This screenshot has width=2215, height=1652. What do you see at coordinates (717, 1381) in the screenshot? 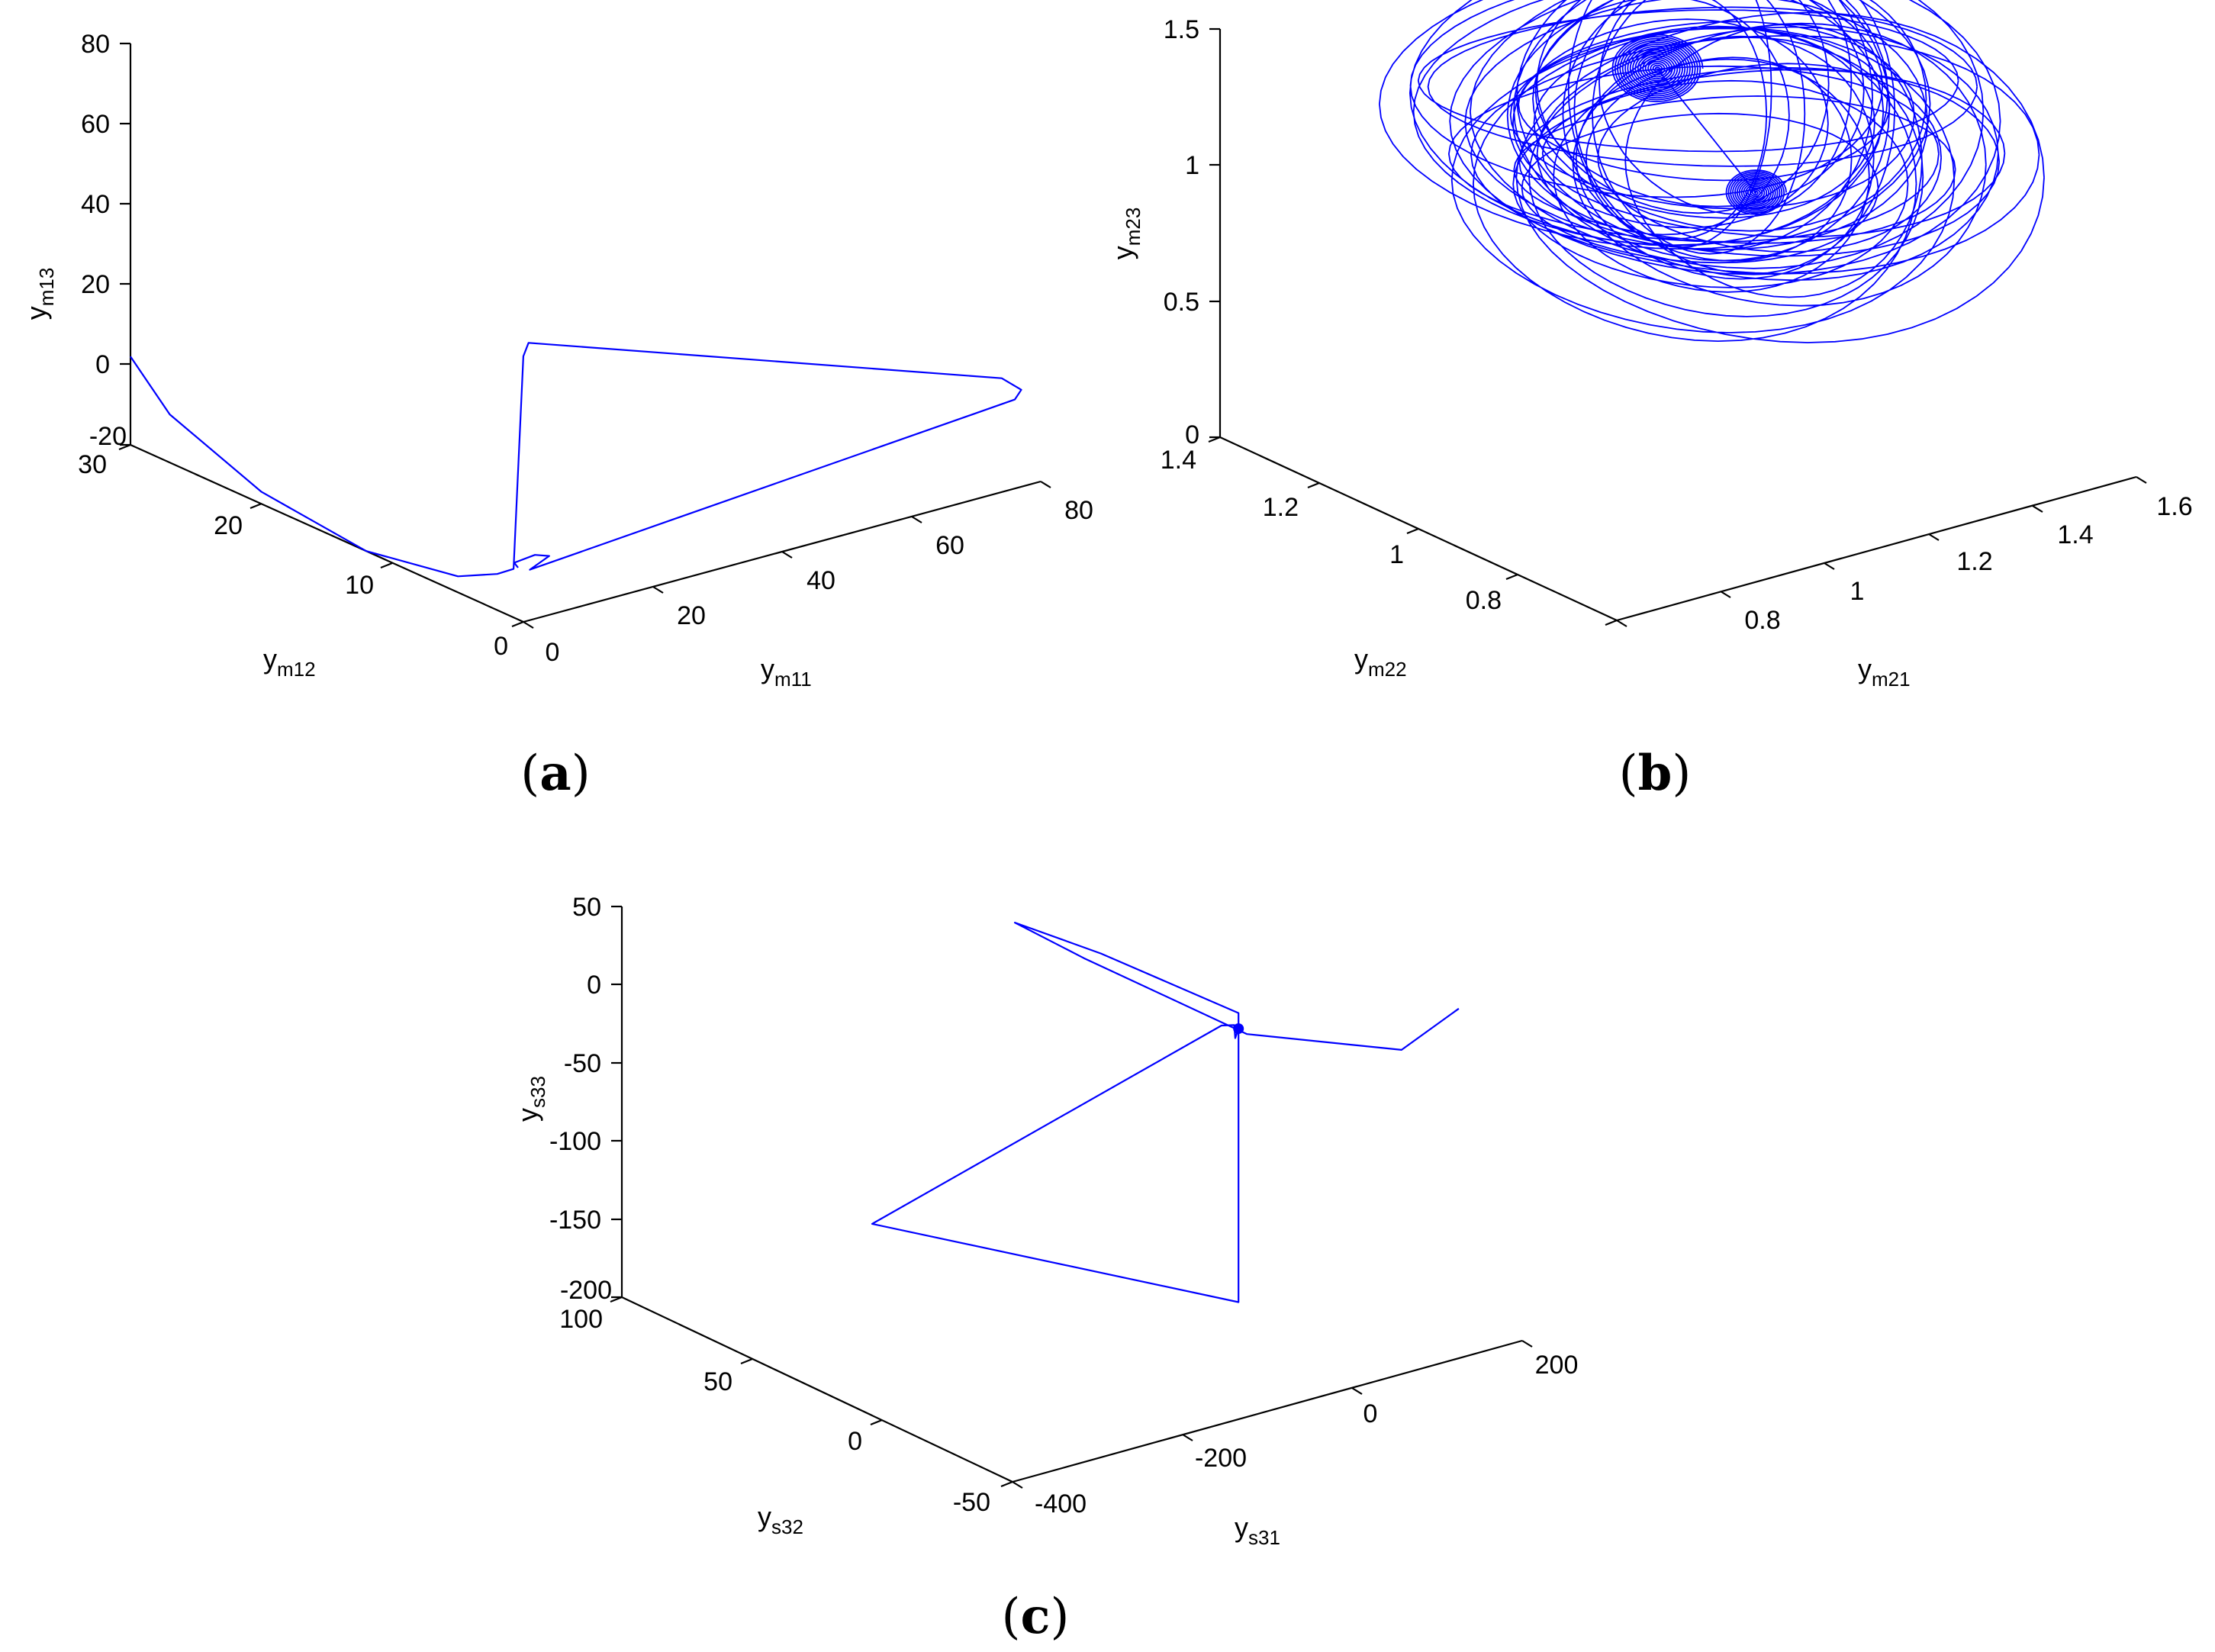
I see `panel-c-y-tick-label: 50` at bounding box center [717, 1381].